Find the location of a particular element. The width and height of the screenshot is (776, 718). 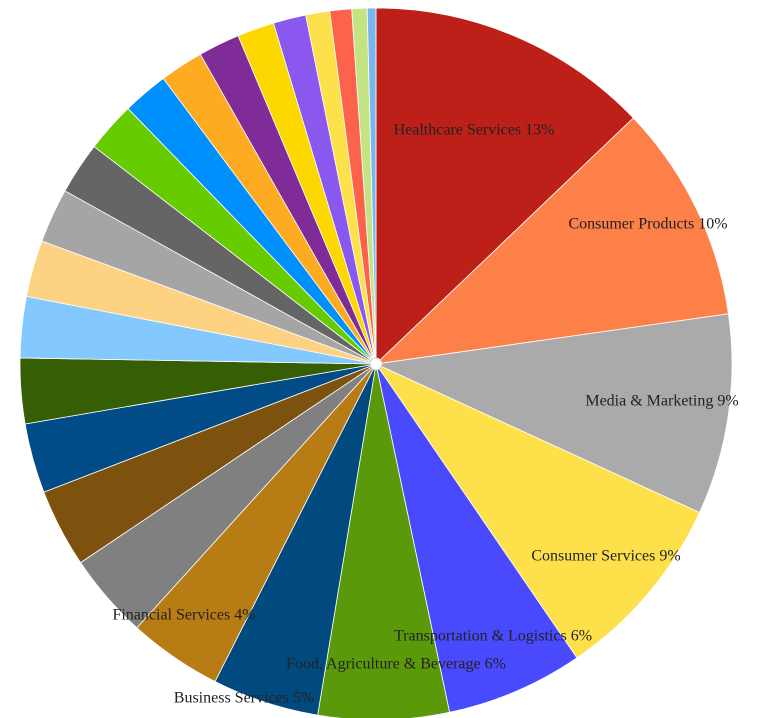

pie-slice-label: Business Services 5% is located at coordinates (244, 698).